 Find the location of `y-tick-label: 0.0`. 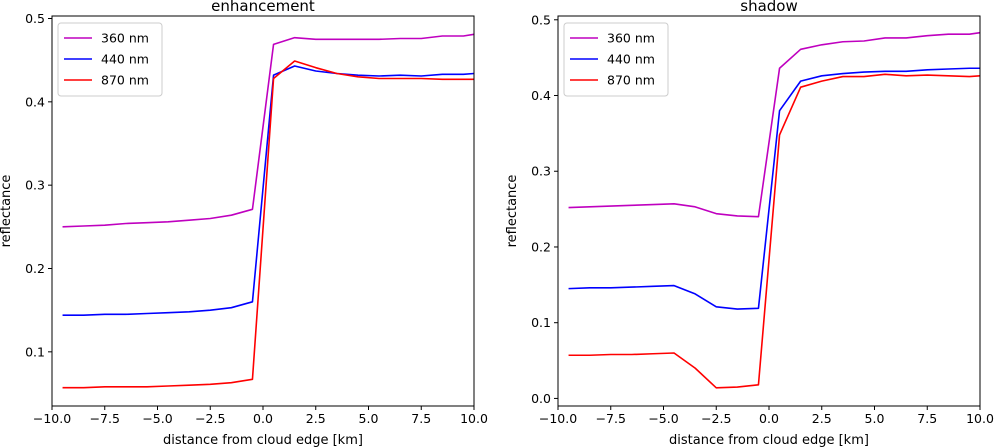

y-tick-label: 0.0 is located at coordinates (541, 398).